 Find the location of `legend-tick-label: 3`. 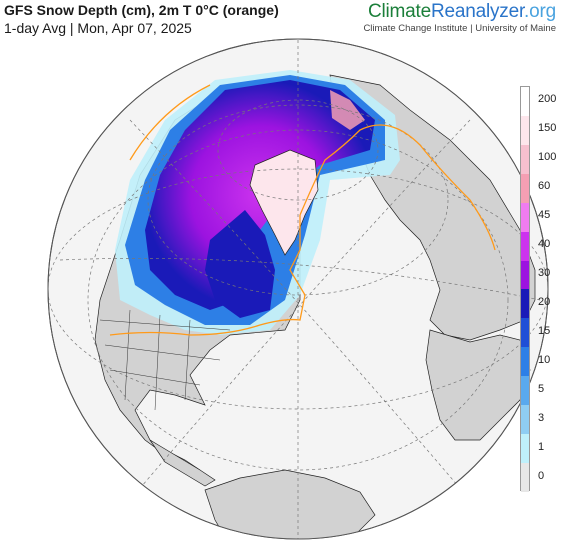

legend-tick-label: 3 is located at coordinates (541, 417).